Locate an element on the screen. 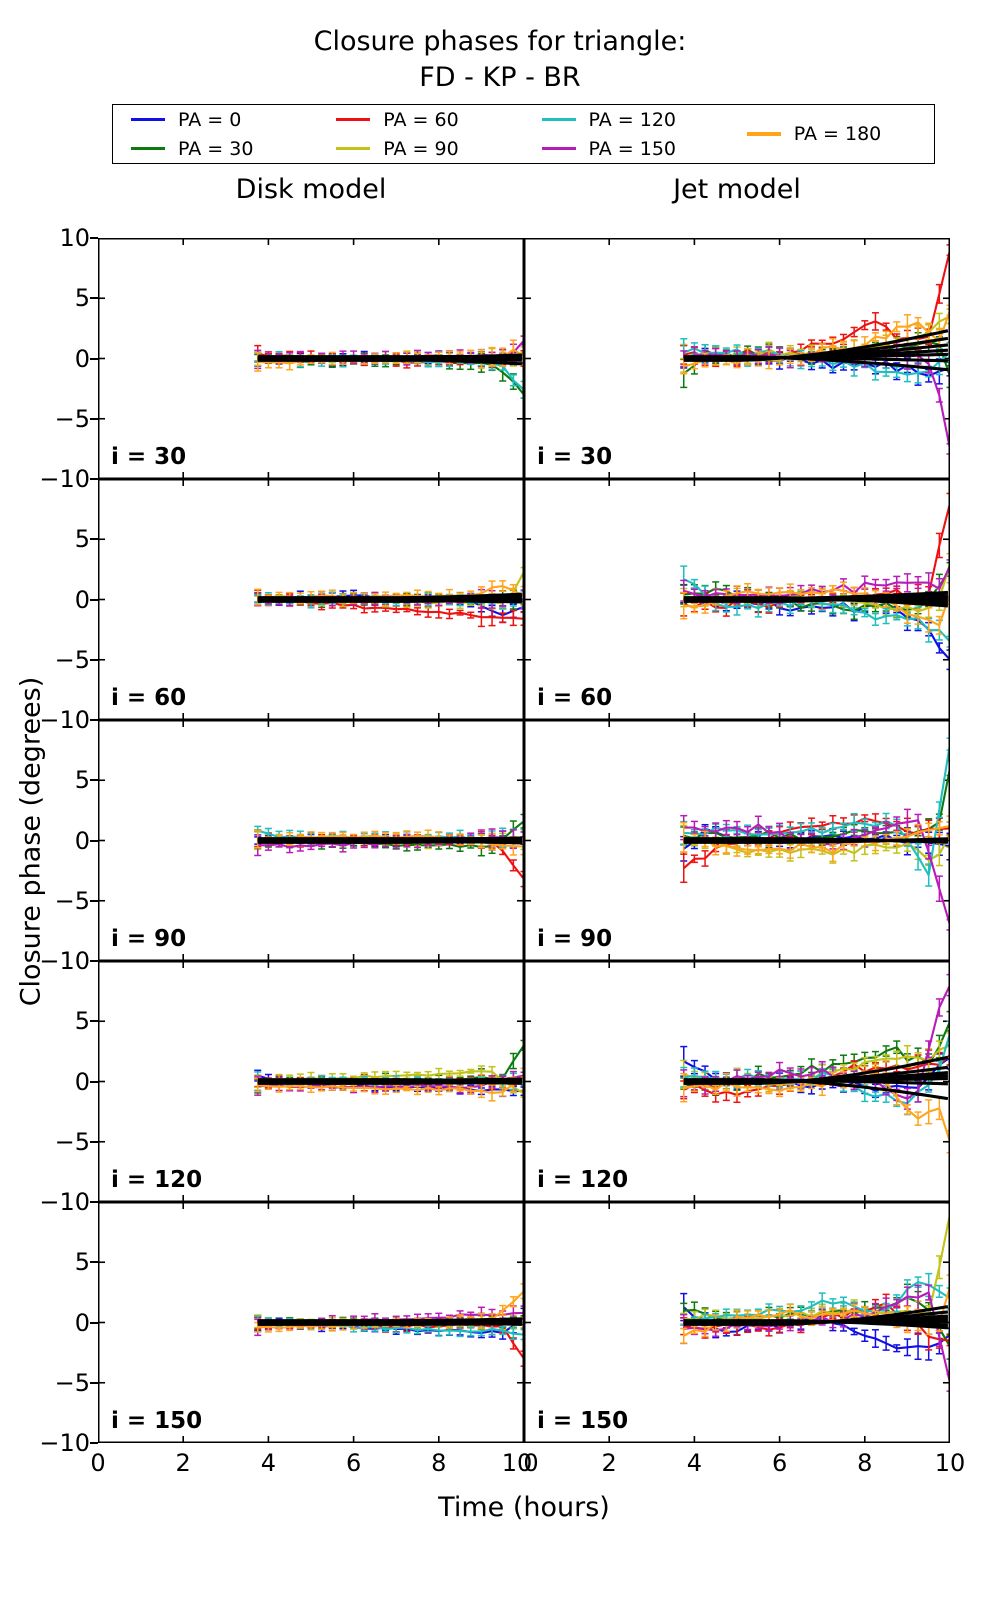  subplot-jet-i=60: i = 60 is located at coordinates (737, 599).